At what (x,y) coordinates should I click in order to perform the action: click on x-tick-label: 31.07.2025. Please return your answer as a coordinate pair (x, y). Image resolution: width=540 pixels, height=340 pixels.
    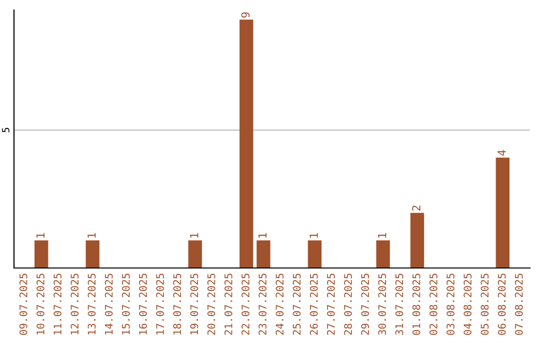
    Looking at the image, I should click on (399, 304).